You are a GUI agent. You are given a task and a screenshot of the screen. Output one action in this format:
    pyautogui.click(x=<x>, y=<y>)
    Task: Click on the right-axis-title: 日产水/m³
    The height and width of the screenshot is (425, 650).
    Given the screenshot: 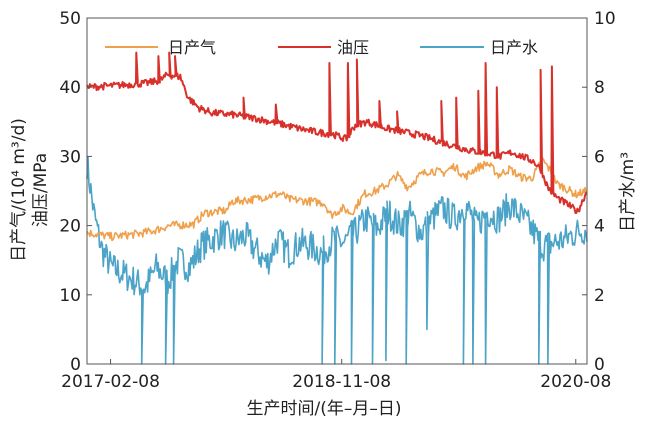 What is the action you would take?
    pyautogui.click(x=628, y=192)
    